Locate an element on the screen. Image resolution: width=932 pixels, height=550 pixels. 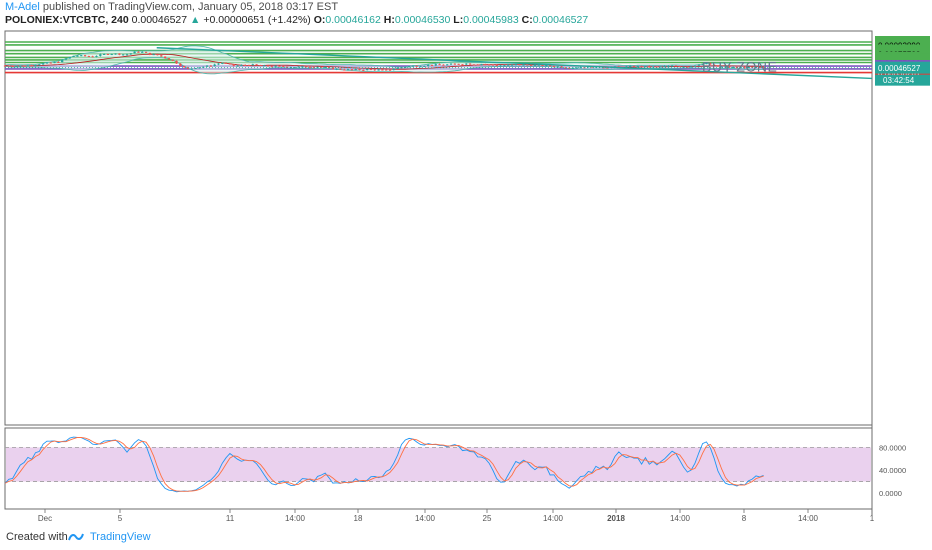
stoch-k-line is located at coordinates (384, 464).